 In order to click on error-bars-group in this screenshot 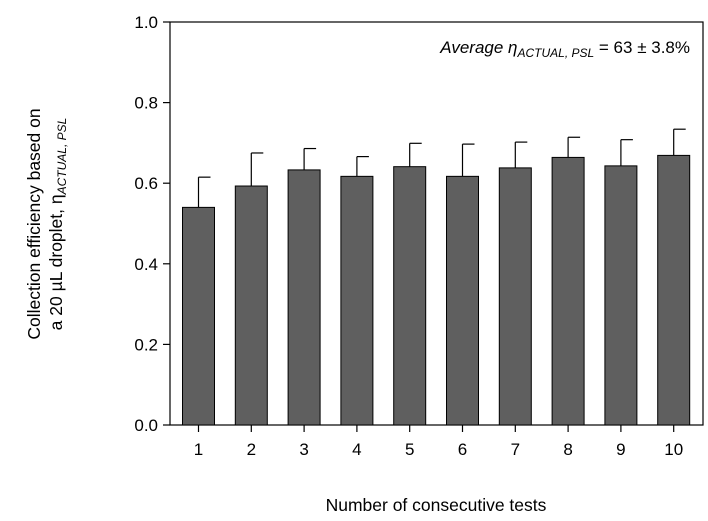, I will do `click(441, 168)`.